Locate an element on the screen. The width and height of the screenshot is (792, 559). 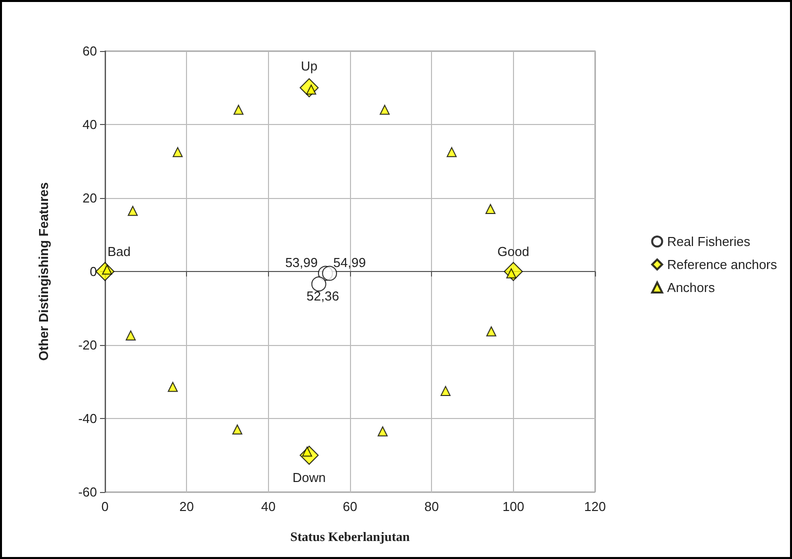
x-tick-label: 80 is located at coordinates (431, 506).